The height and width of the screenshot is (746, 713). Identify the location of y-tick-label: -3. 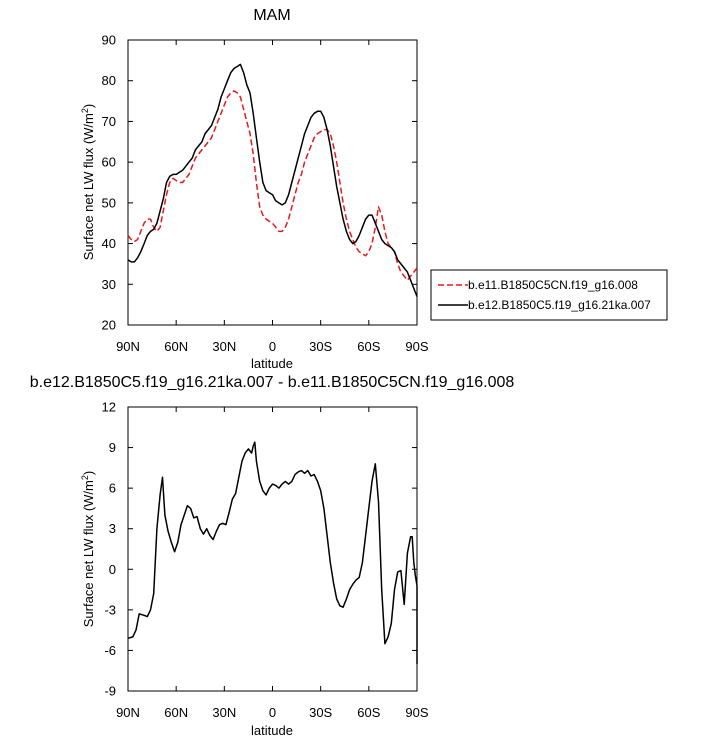
(110, 609).